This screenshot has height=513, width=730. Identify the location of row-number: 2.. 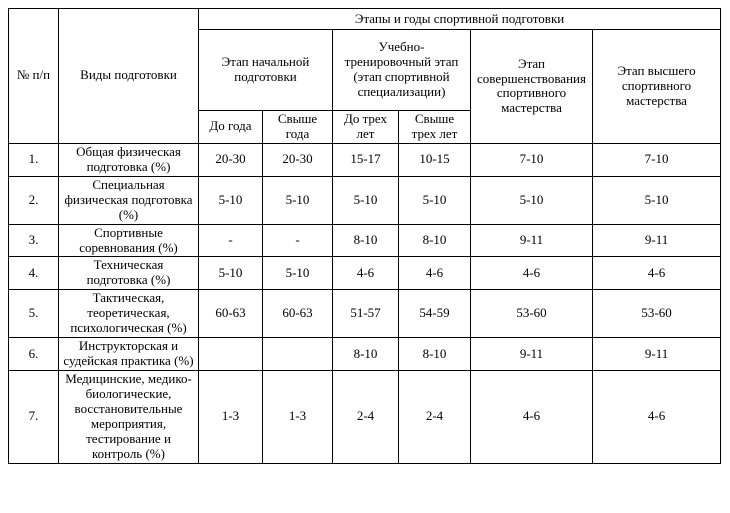
(33, 200).